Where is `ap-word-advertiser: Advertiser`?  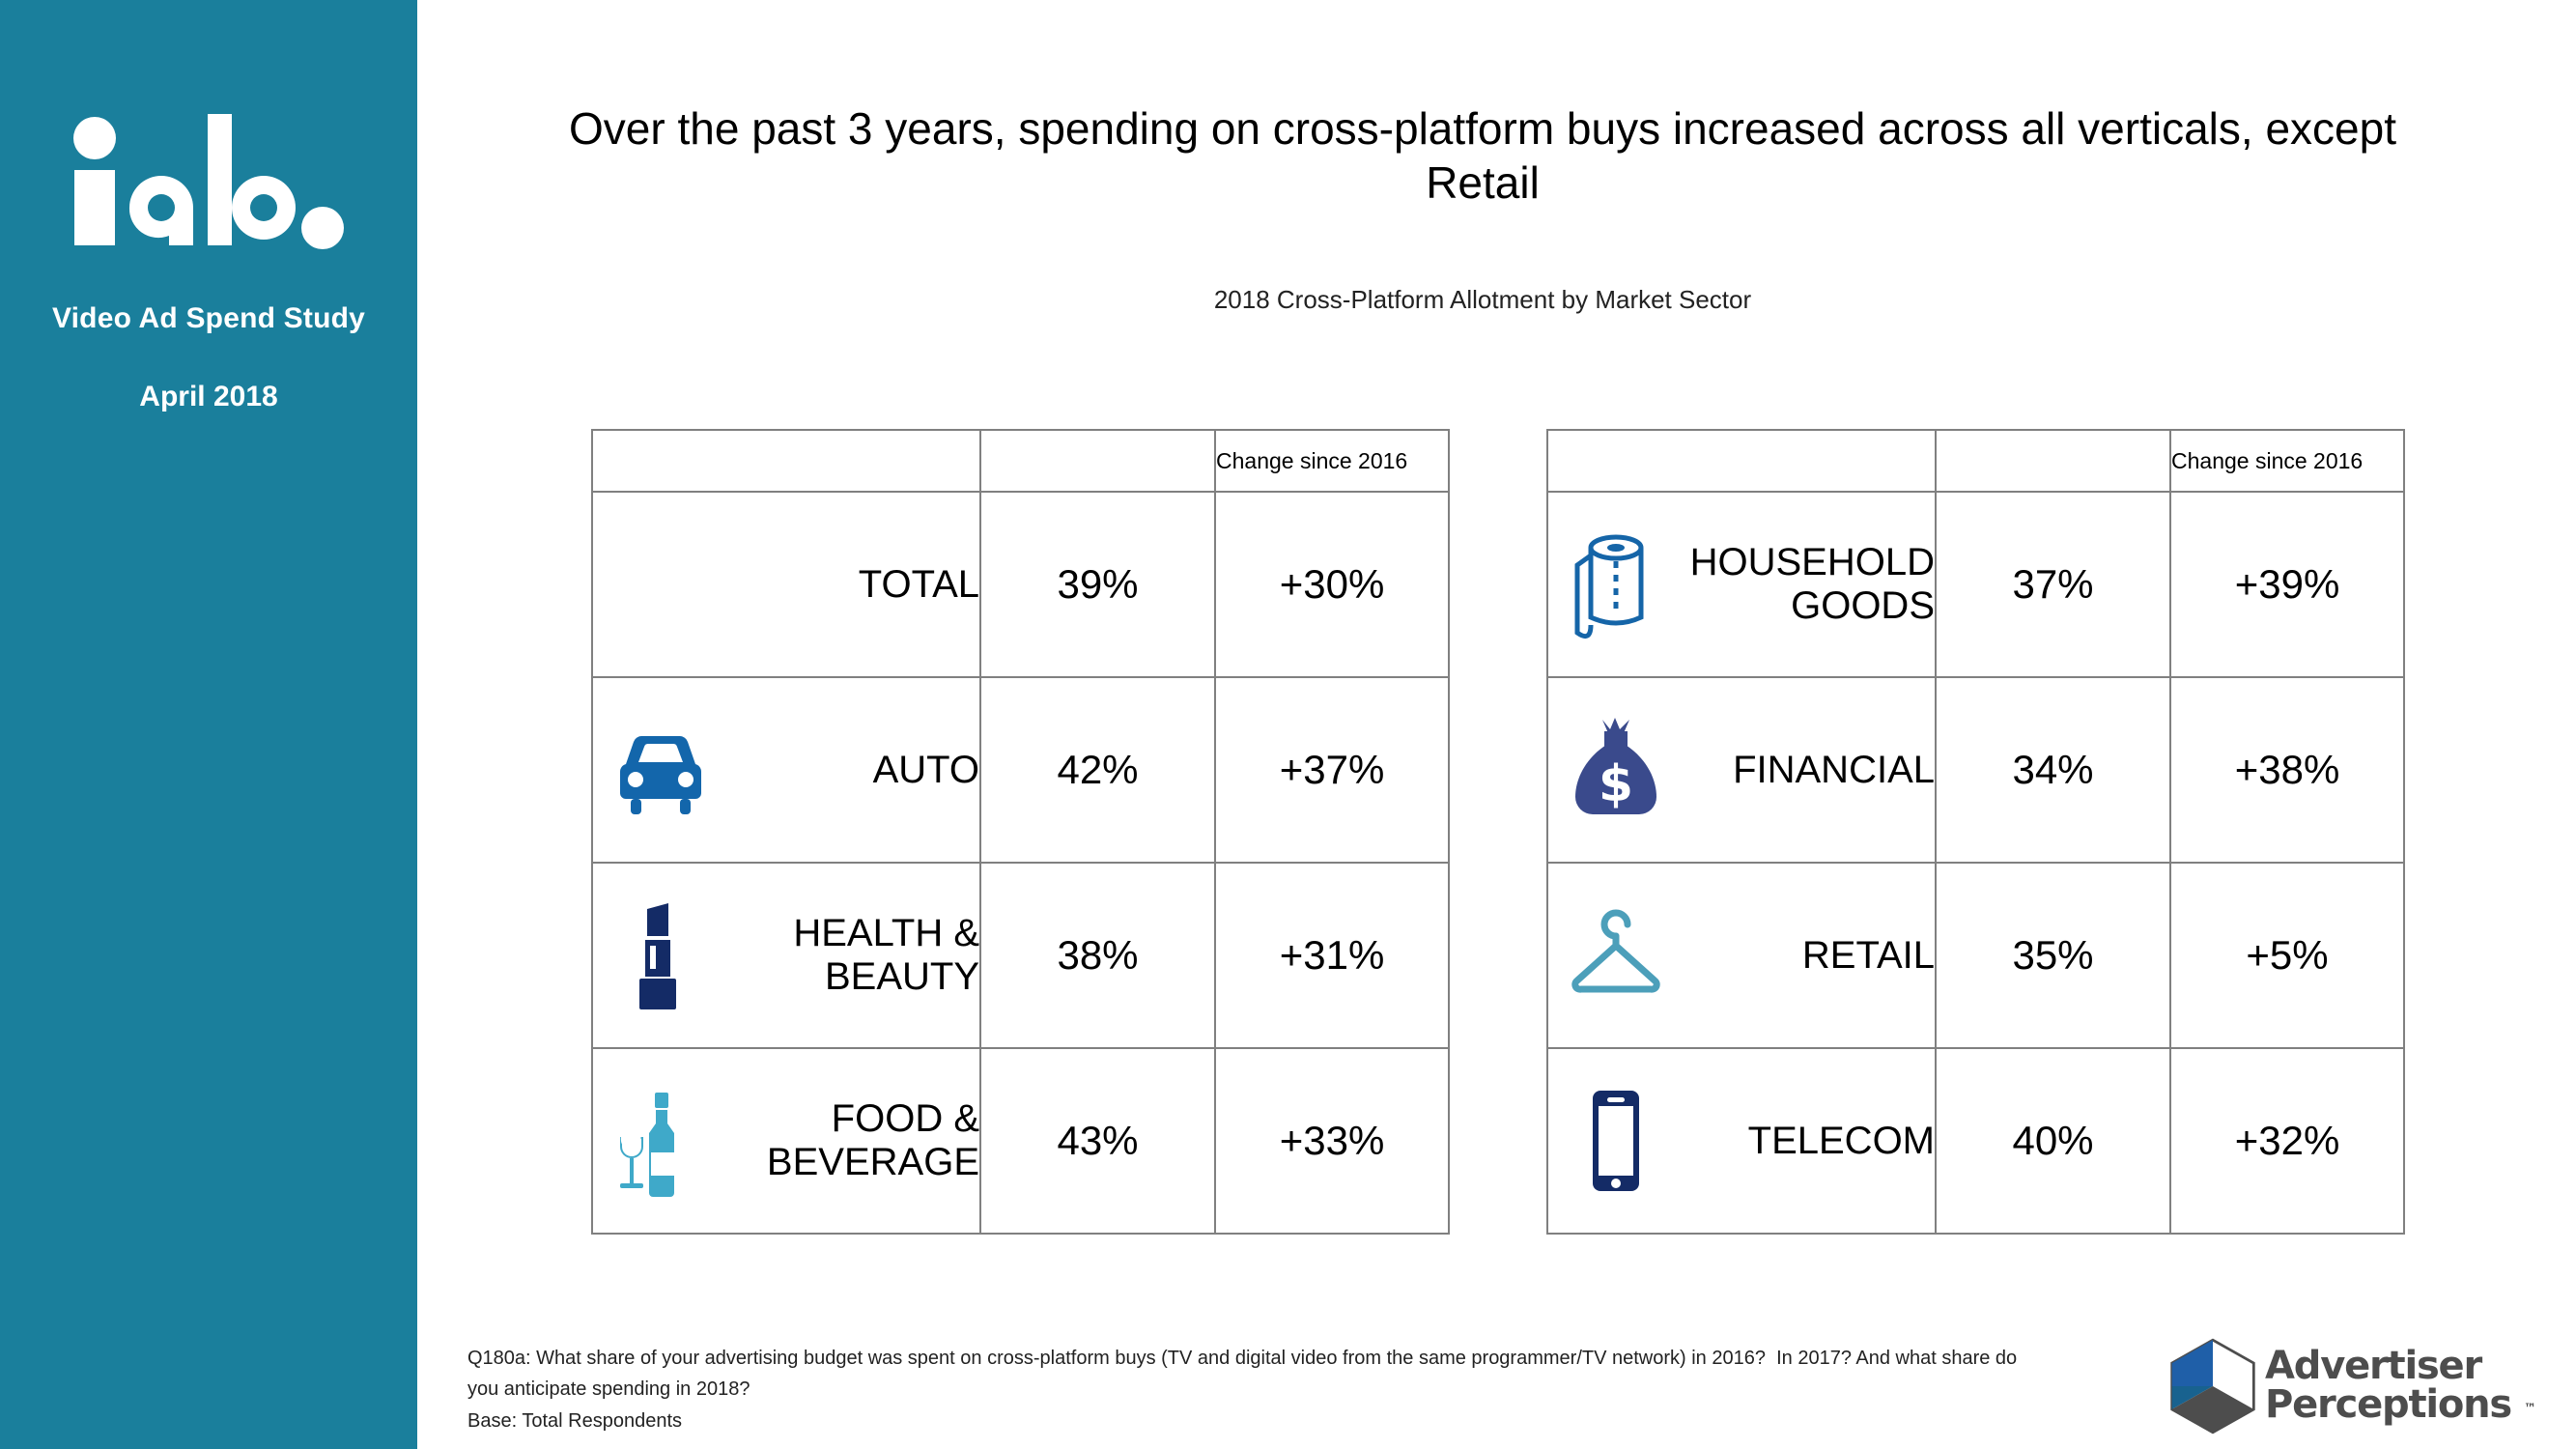
ap-word-advertiser: Advertiser is located at coordinates (2373, 1366).